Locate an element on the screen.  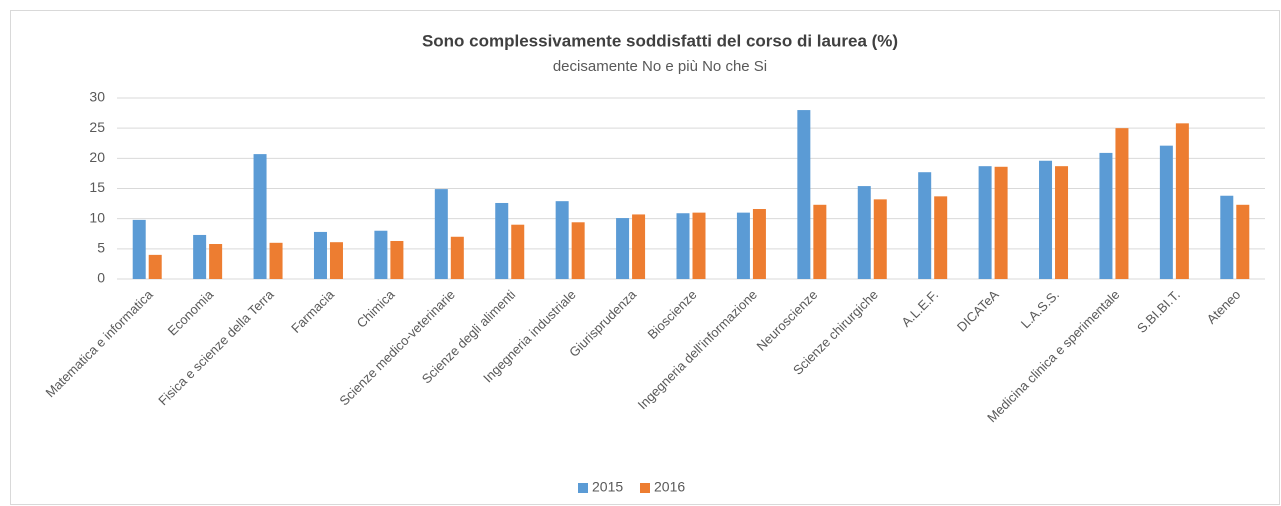
y-tick-label: 30 is located at coordinates (97, 97).